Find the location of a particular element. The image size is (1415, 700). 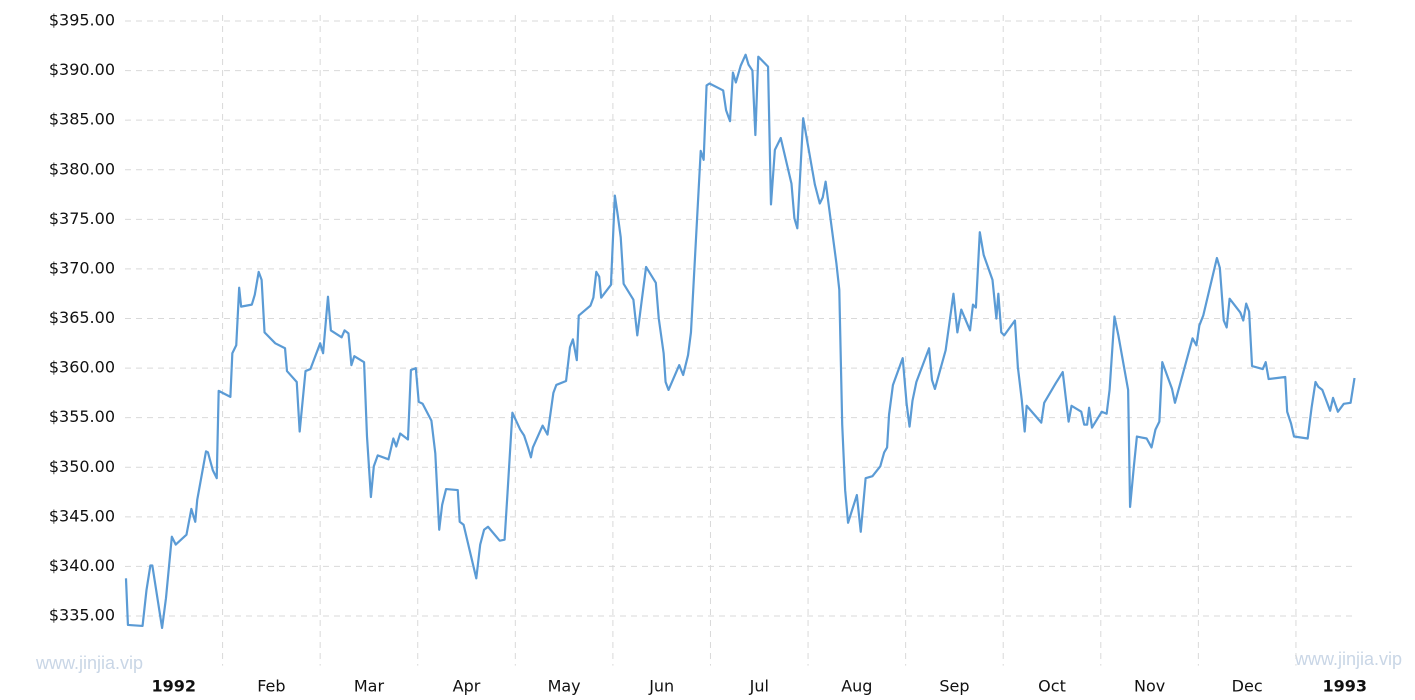

y-tick-label: $395.00 is located at coordinates (82, 20).